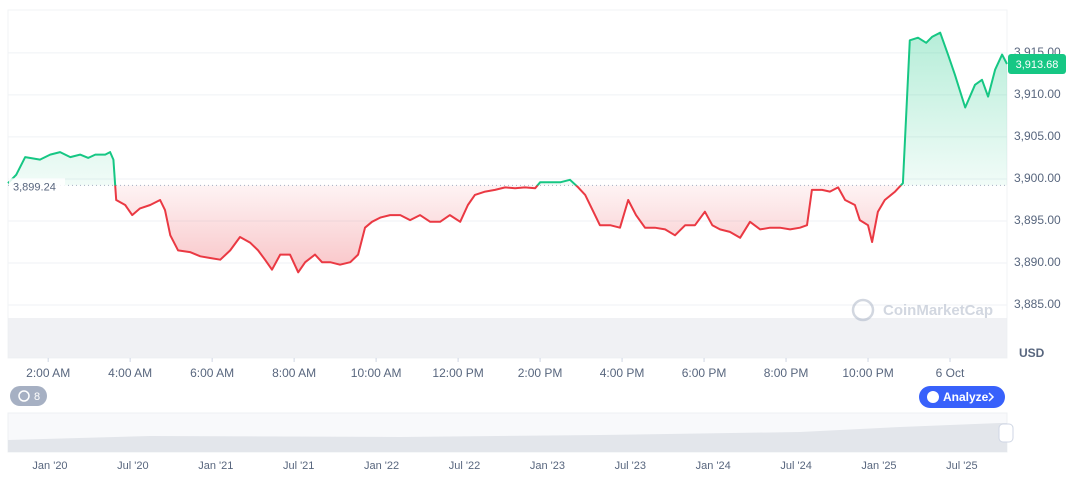  Describe the element at coordinates (1037, 262) in the screenshot. I see `y-tick-label: 3,890.00` at that location.